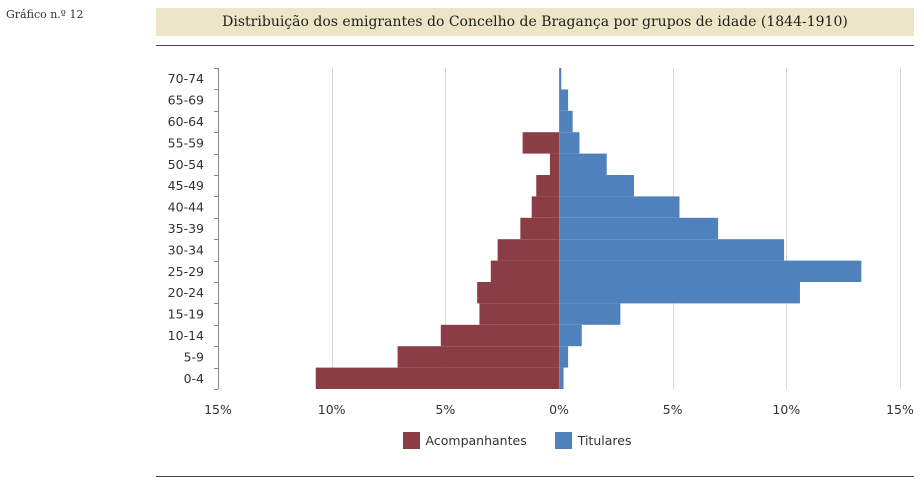  Describe the element at coordinates (186, 142) in the screenshot. I see `y-tick-label: 55-59` at that location.